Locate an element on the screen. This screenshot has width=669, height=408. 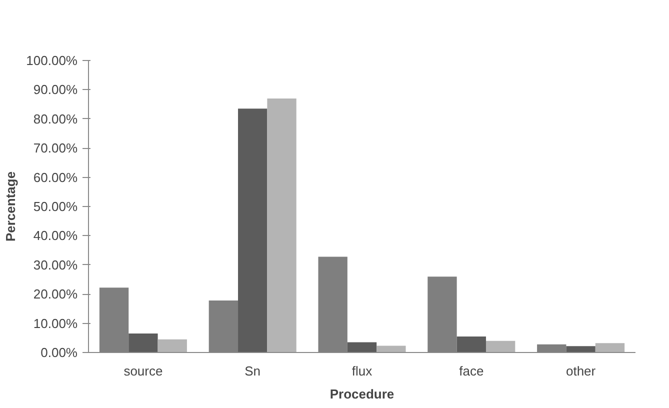
x-tick-label: Sn is located at coordinates (252, 371).